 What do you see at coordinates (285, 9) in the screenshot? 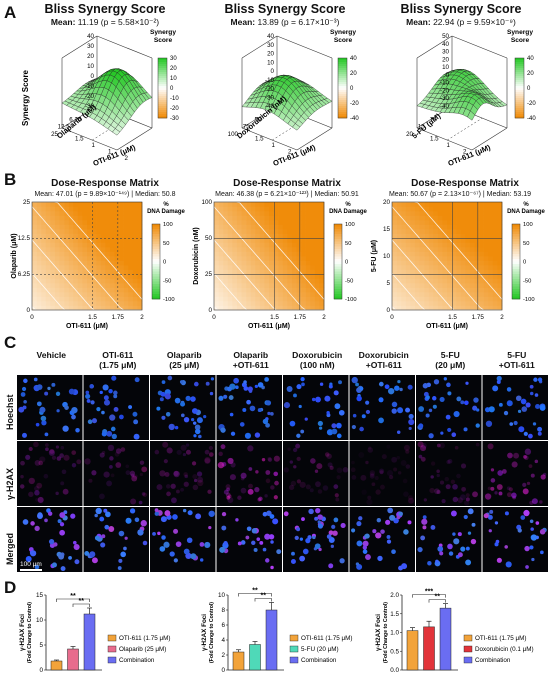
I see `plot-title: Bliss Synergy Score` at bounding box center [285, 9].